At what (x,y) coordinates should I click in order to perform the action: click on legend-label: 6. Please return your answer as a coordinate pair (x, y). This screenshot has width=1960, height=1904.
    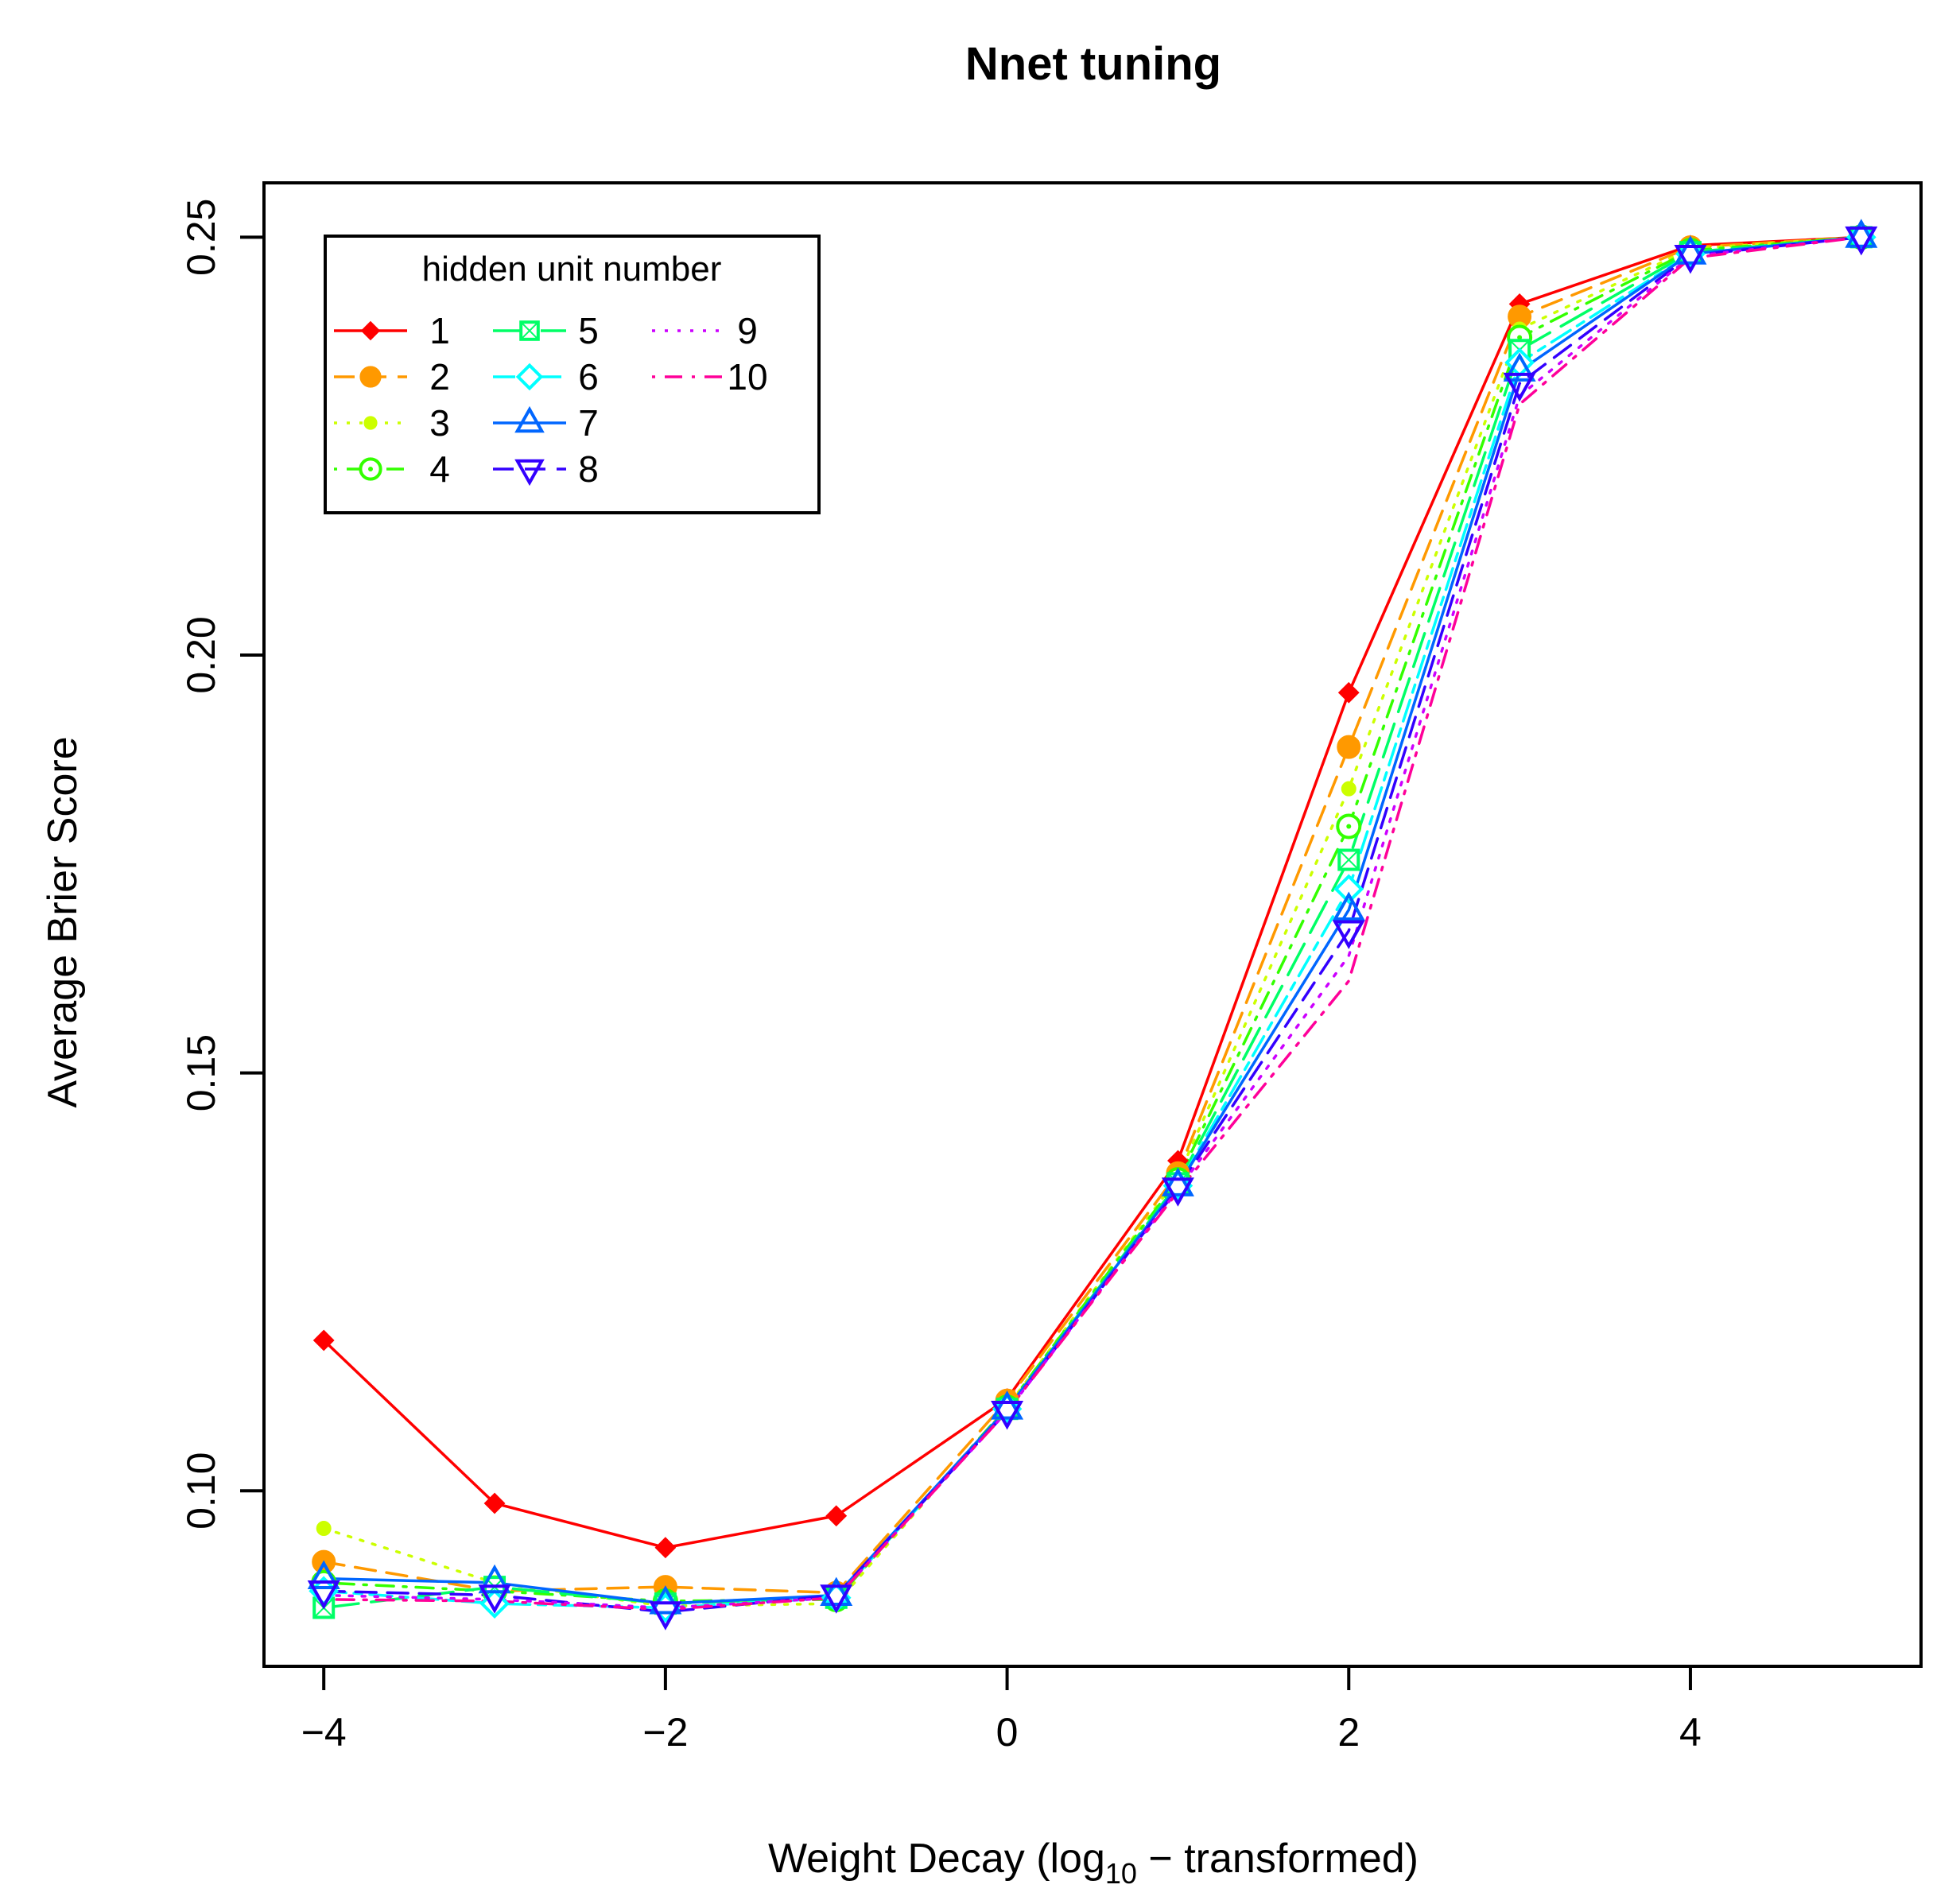
    Looking at the image, I should click on (588, 376).